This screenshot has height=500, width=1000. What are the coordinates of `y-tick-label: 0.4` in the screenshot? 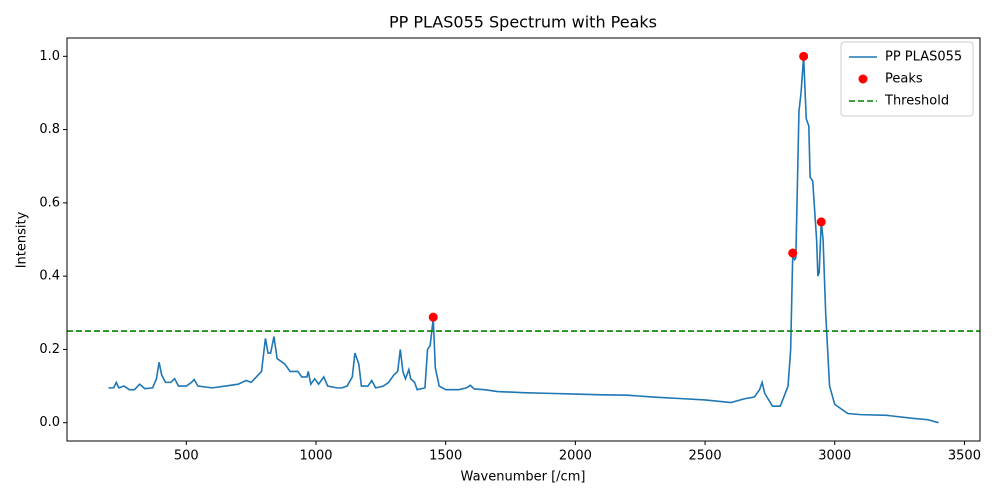 It's located at (49, 276).